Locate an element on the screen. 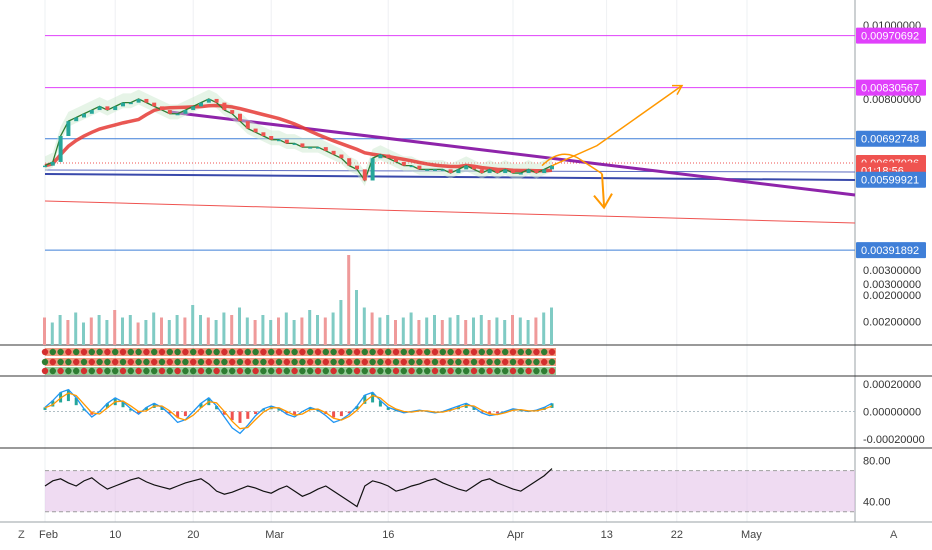 The width and height of the screenshot is (932, 550). rsi-panel is located at coordinates (449, 490).